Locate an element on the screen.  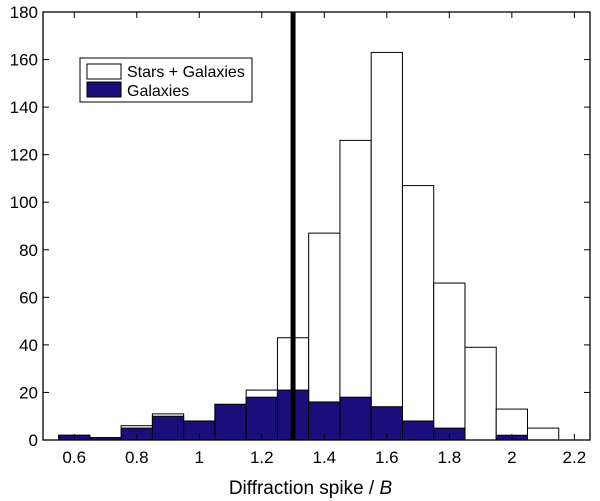
y-tick-label: 80 is located at coordinates (28, 250).